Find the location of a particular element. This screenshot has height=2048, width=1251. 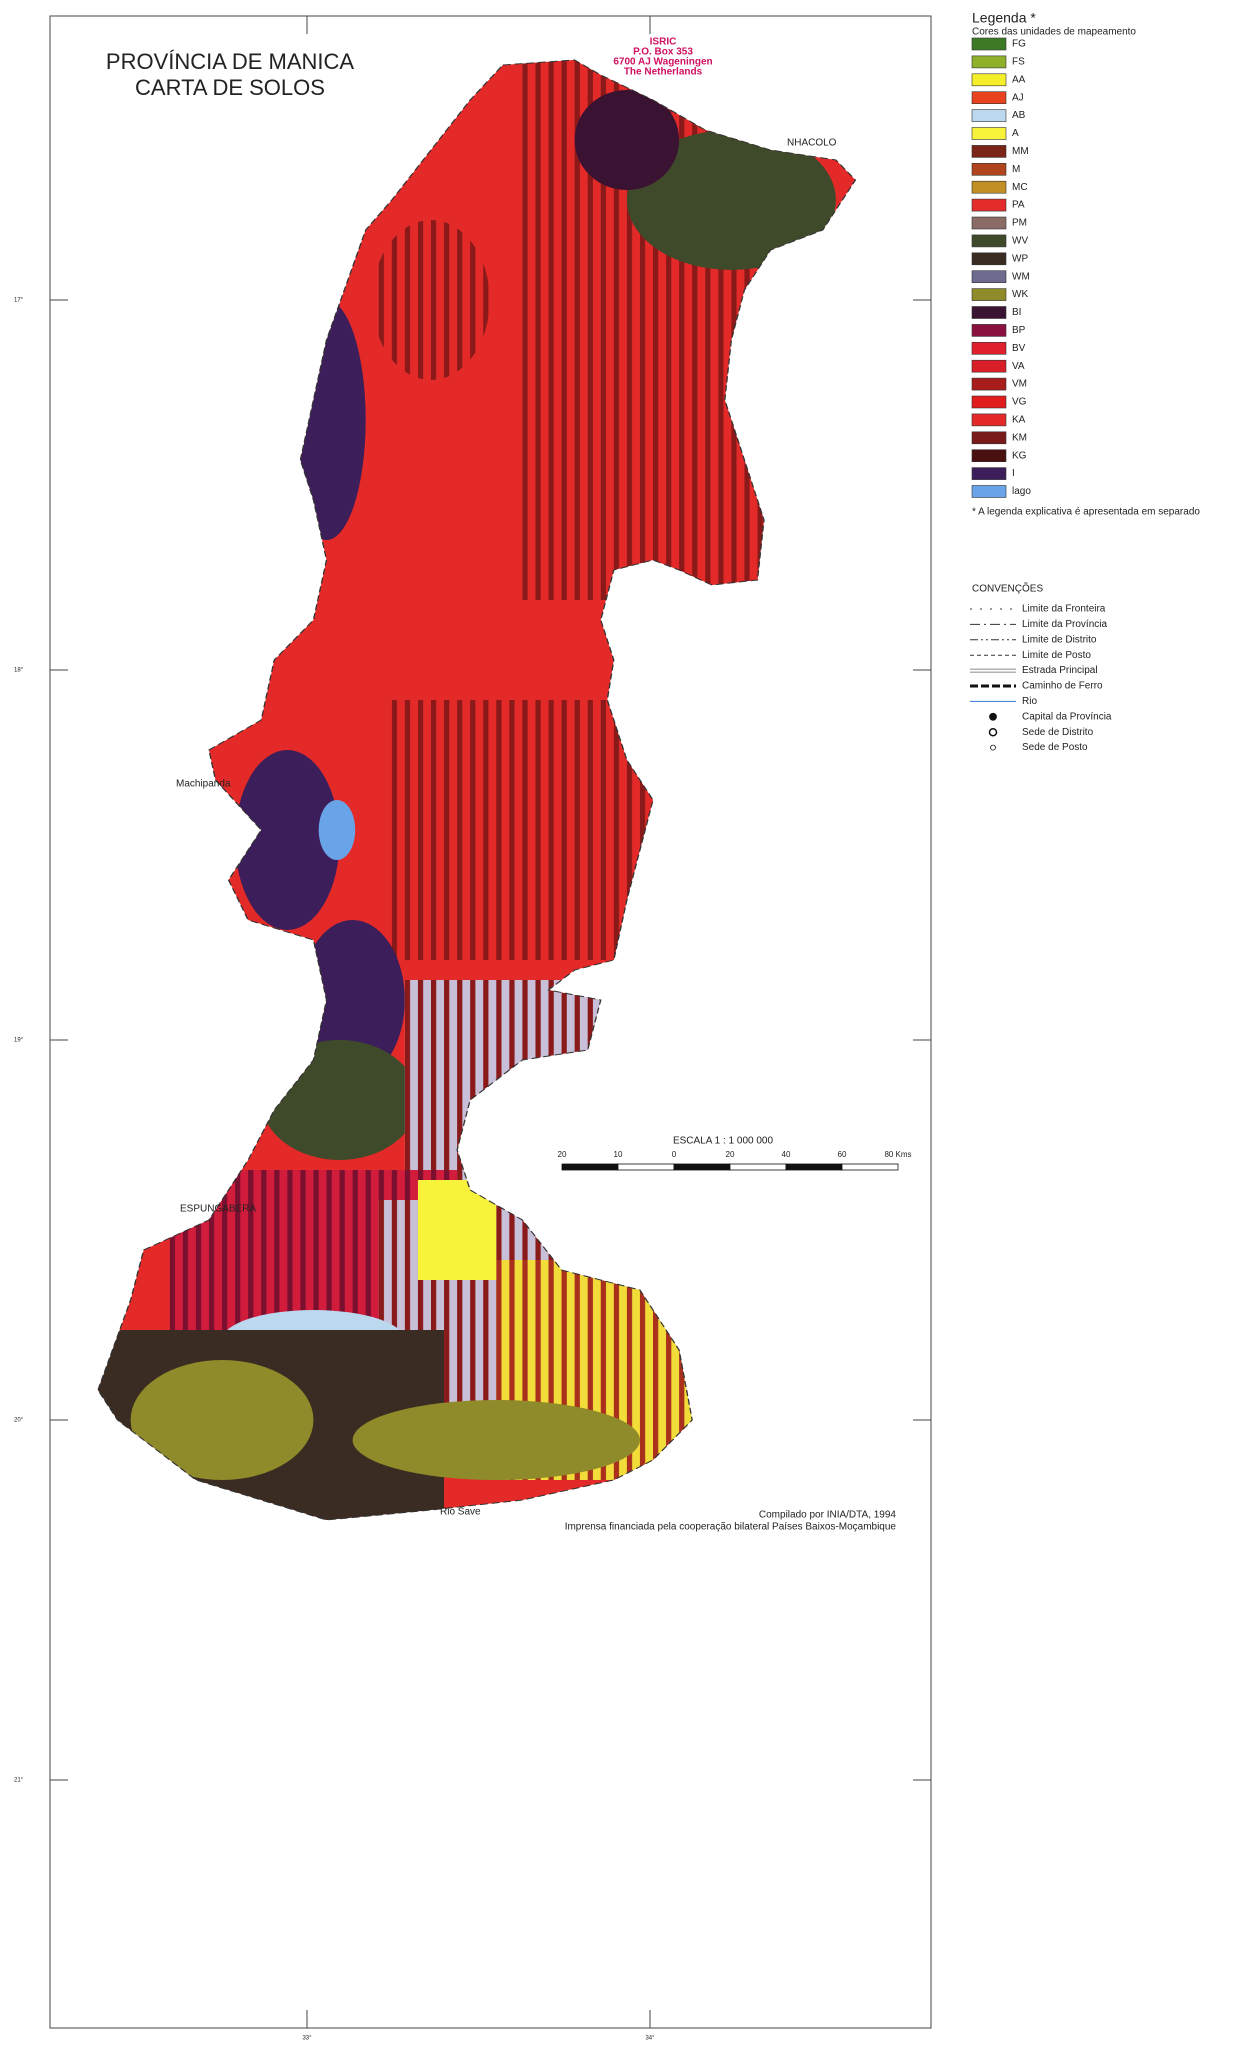

legend-label: BP is located at coordinates (1019, 330).